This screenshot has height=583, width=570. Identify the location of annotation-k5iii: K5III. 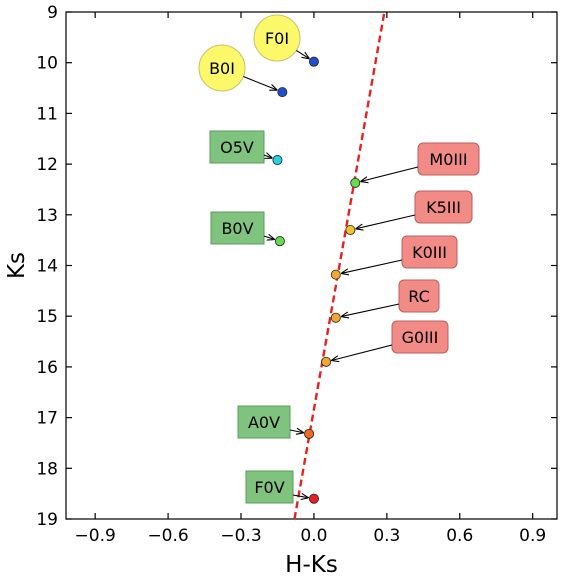
(414, 209).